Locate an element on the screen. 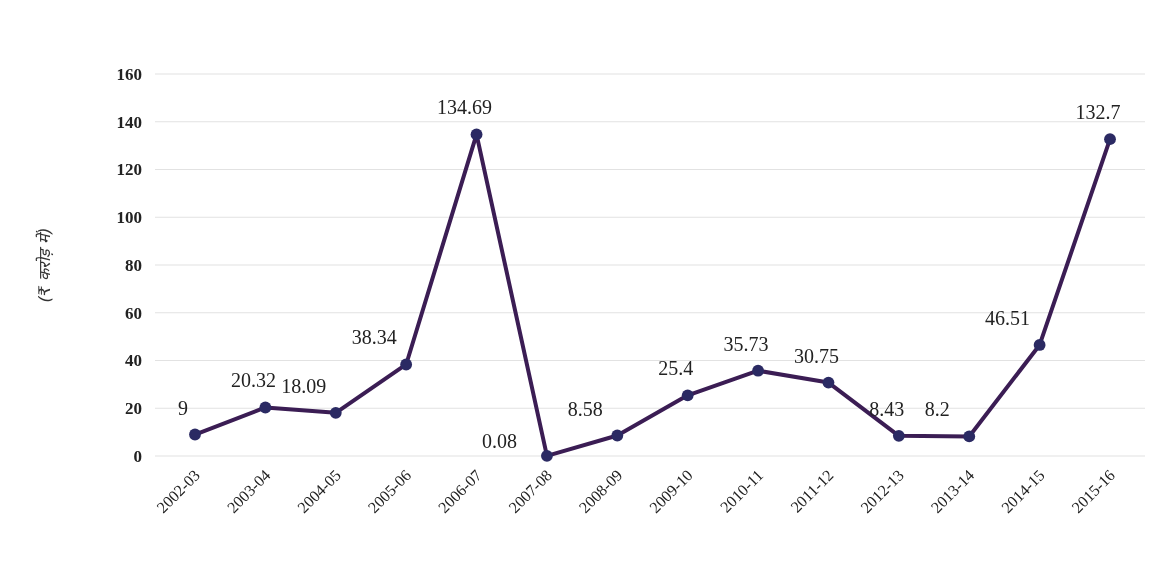  y-axis-title: (₹ करोड़ में) is located at coordinates (44, 265).